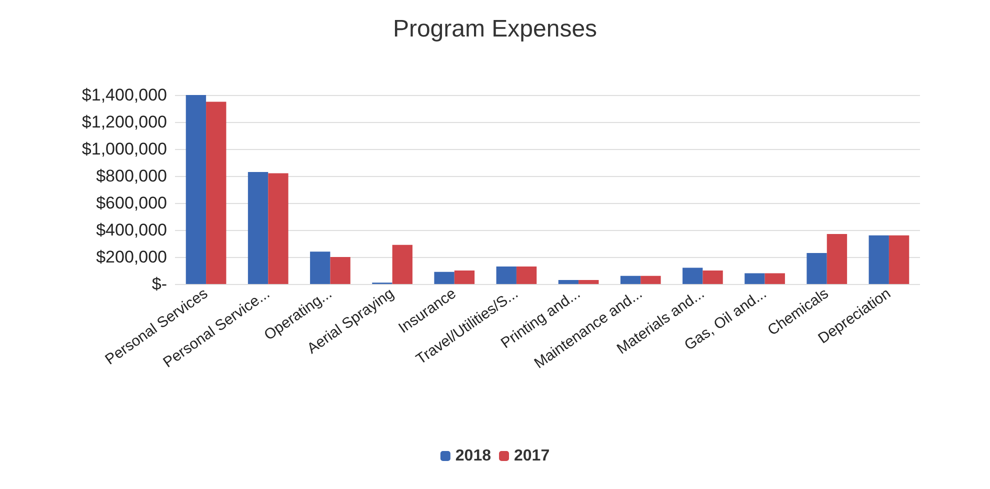 Image resolution: width=990 pixels, height=489 pixels. What do you see at coordinates (159, 284) in the screenshot?
I see `y-tick-label: $-` at bounding box center [159, 284].